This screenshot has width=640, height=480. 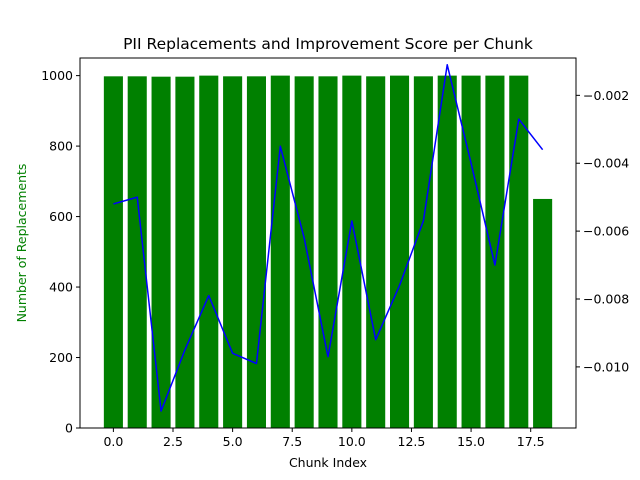 I want to click on y-axis-ticks: 0 200 400 600 800 1000, so click(x=60, y=252).